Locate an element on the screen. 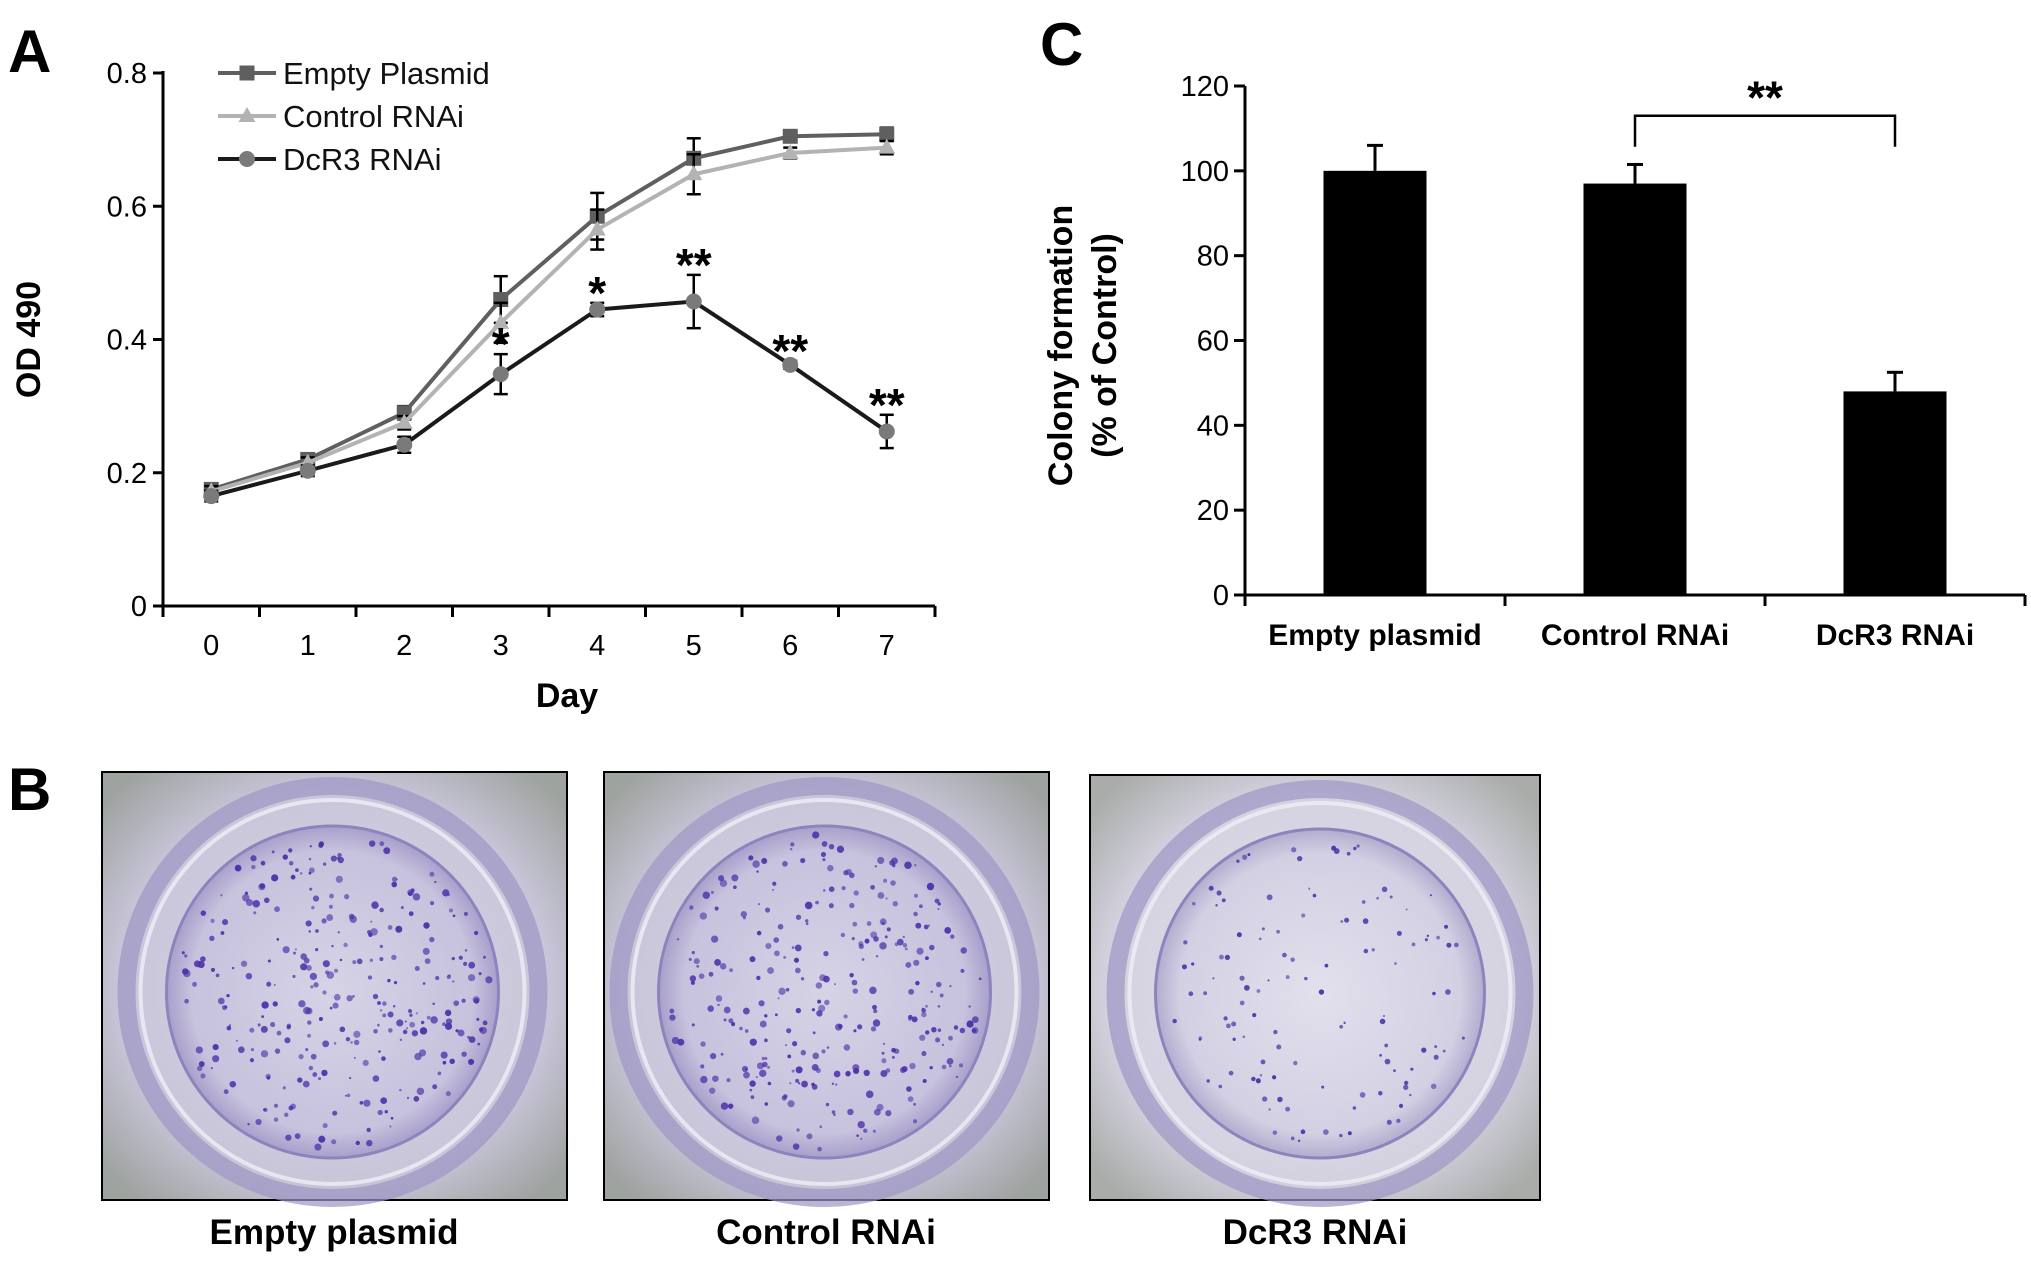 Image resolution: width=2031 pixels, height=1265 pixels. legend-label: DcR3 RNAi is located at coordinates (362, 159).